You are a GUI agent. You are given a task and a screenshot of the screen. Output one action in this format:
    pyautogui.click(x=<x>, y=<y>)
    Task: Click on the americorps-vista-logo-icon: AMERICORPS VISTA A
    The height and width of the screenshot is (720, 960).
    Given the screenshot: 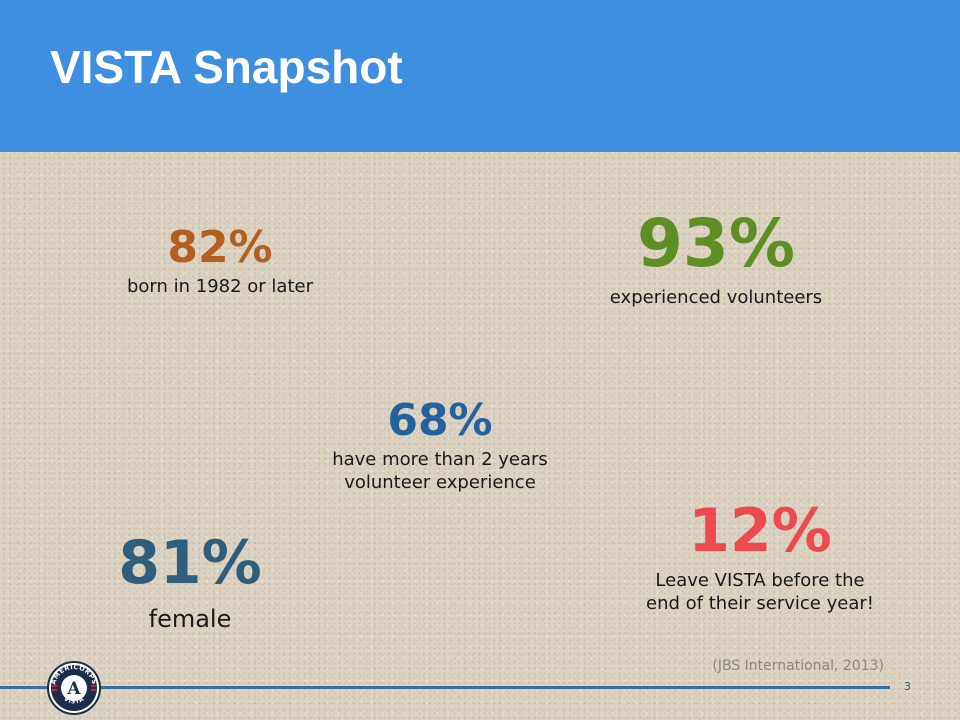 What is the action you would take?
    pyautogui.click(x=74, y=688)
    